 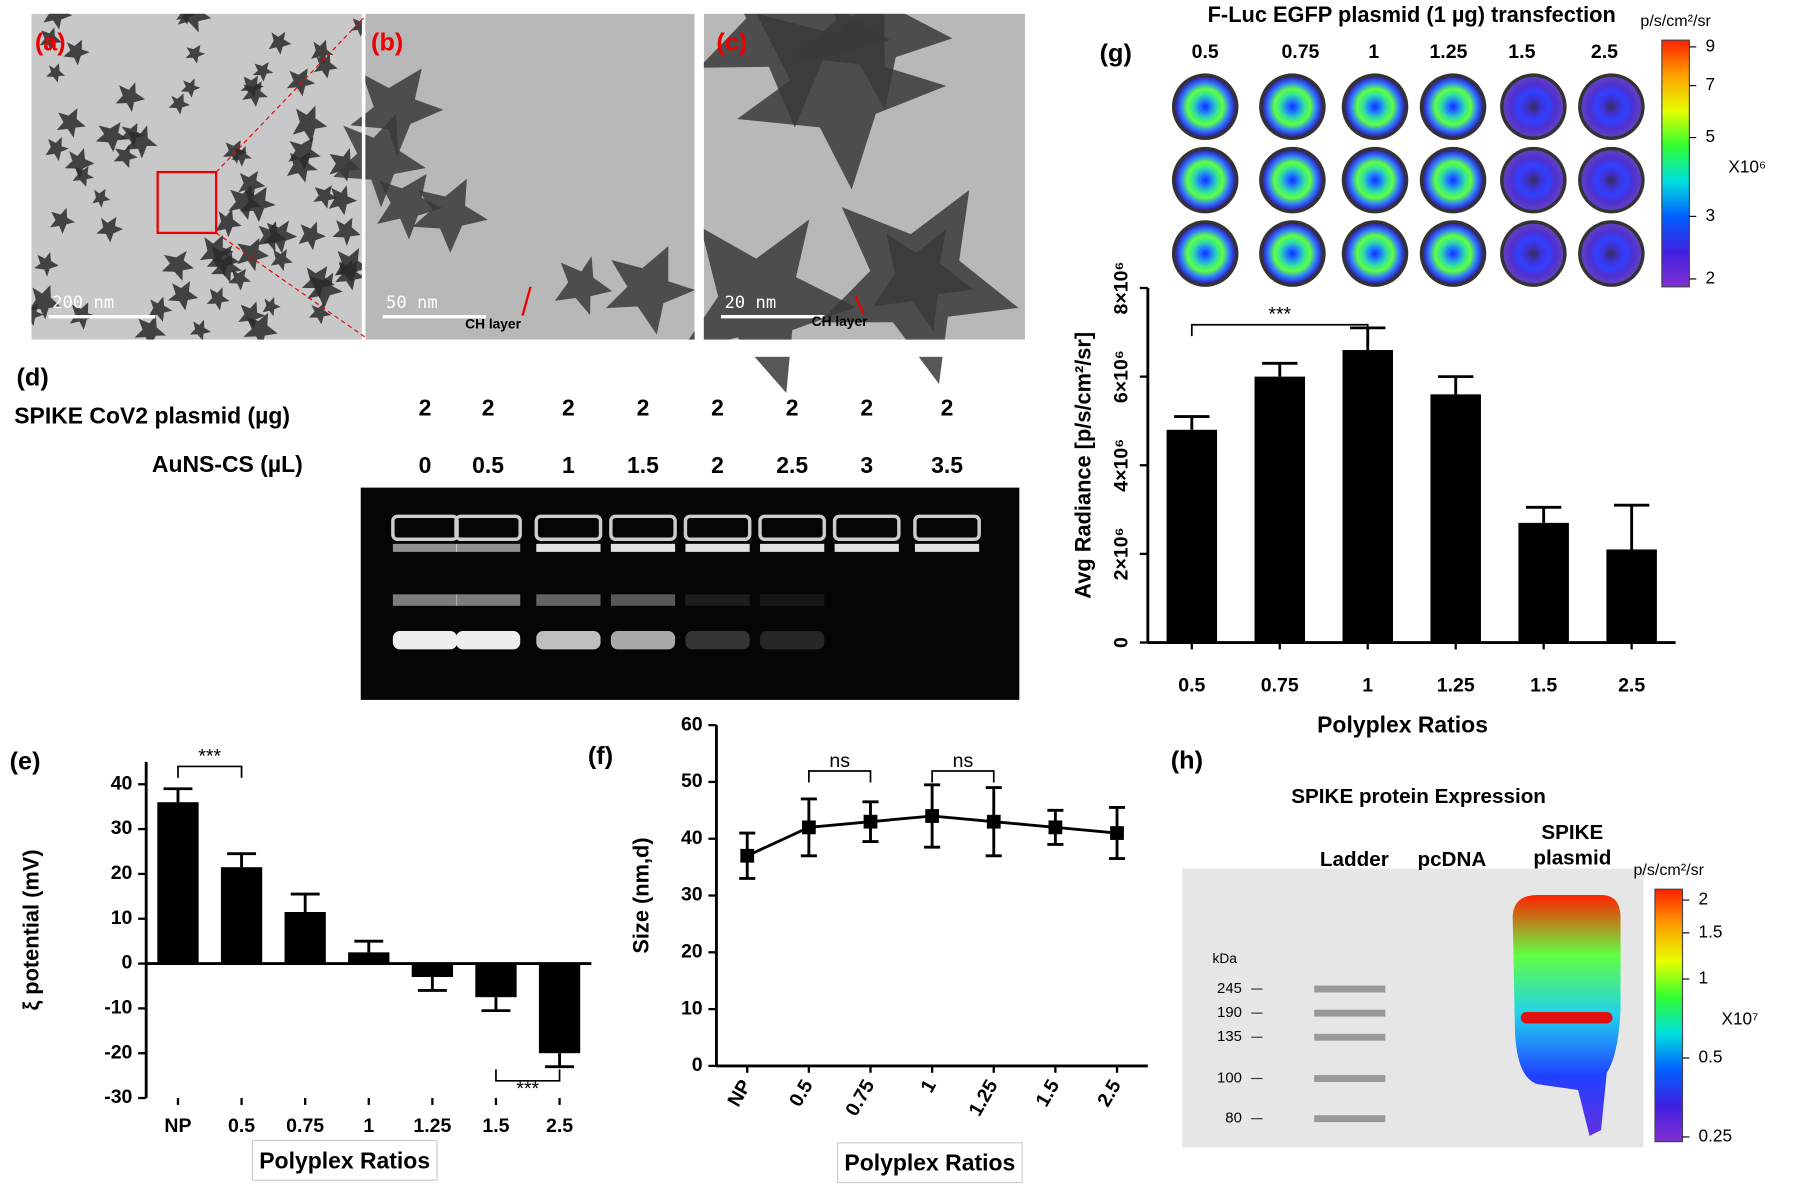 I want to click on colorbar-tick-label: 0.25, so click(x=1715, y=1136).